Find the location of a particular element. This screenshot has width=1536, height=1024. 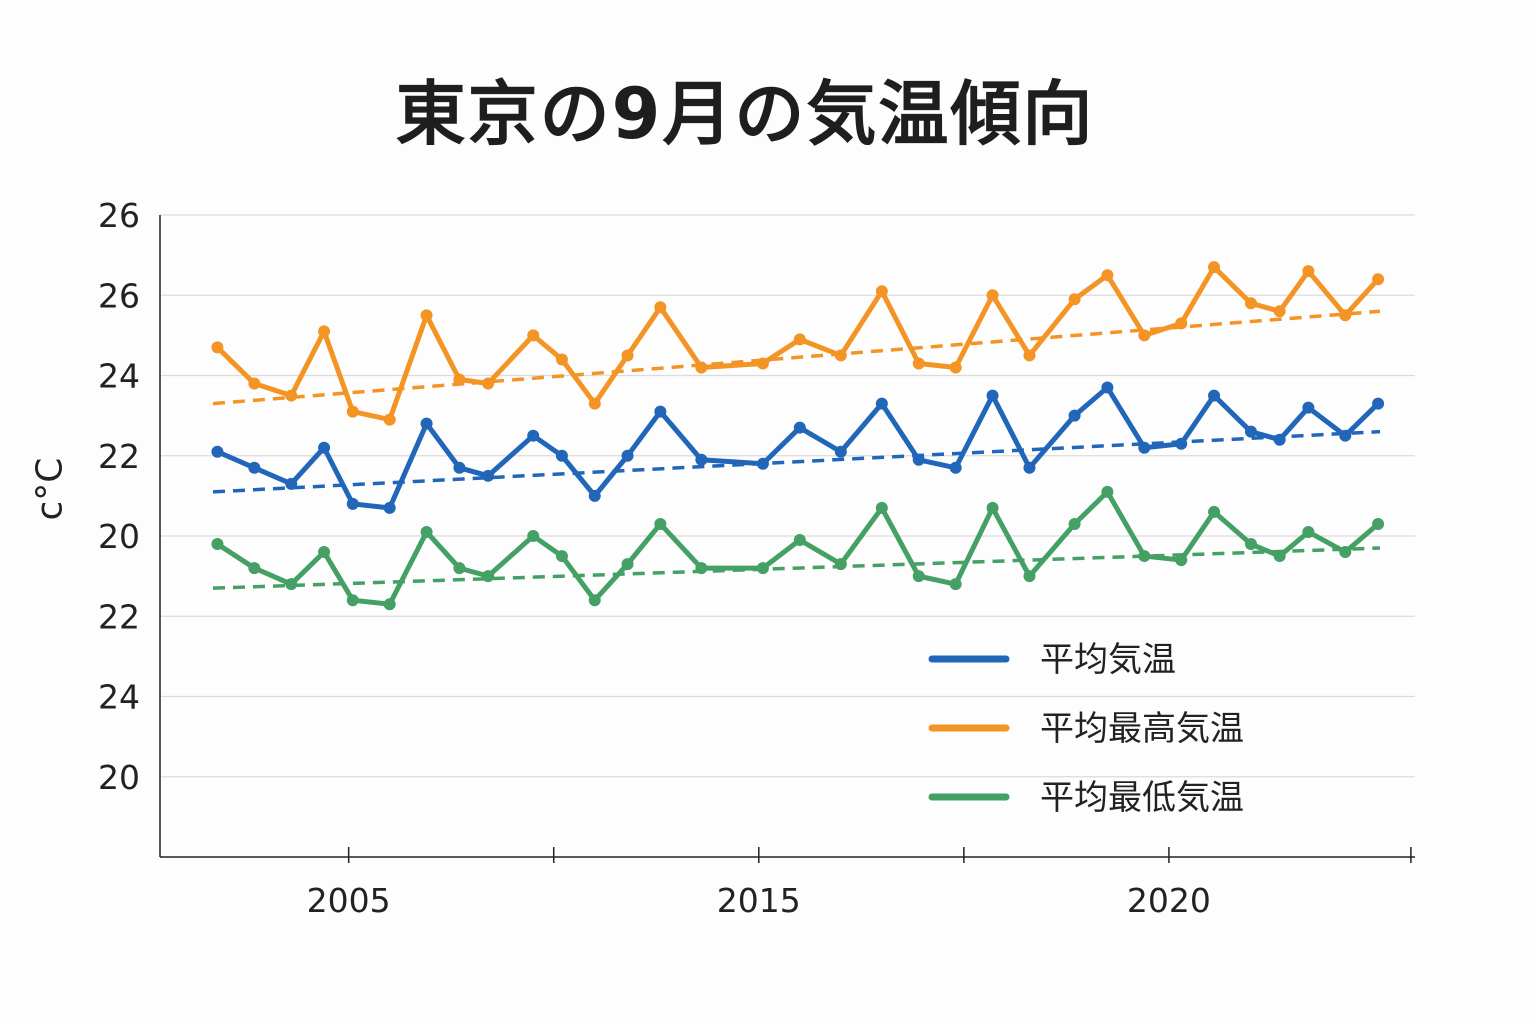

x-tick-label: 2015 is located at coordinates (759, 900).